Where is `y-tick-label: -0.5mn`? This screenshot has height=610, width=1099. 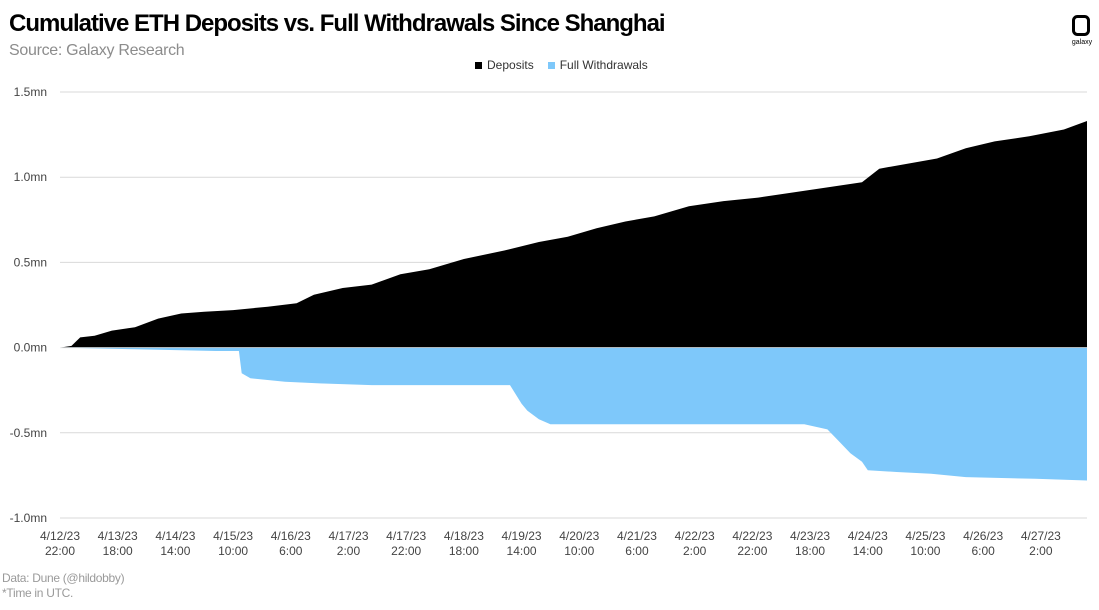 y-tick-label: -0.5mn is located at coordinates (28, 433).